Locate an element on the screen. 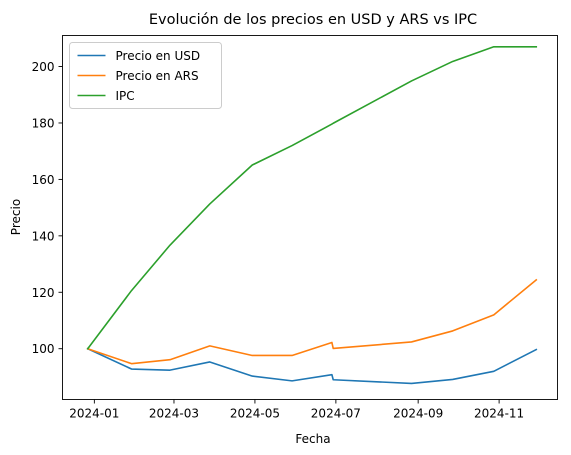 The image size is (571, 455). legend: Precio en USD Precio en ARS IPC is located at coordinates (146, 76).